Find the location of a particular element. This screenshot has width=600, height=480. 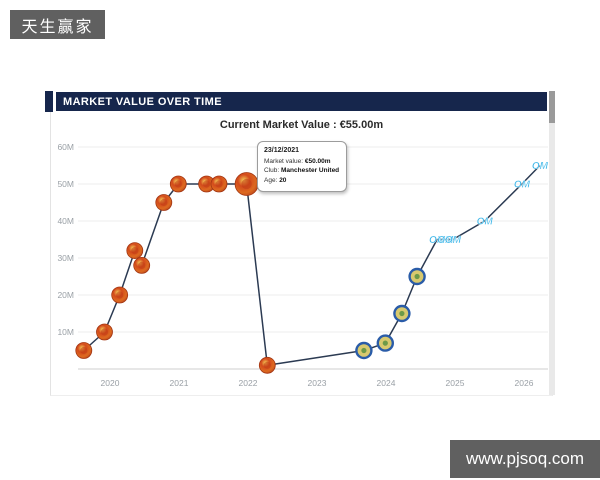

x-axis-tick-label: 2021 is located at coordinates (179, 383).